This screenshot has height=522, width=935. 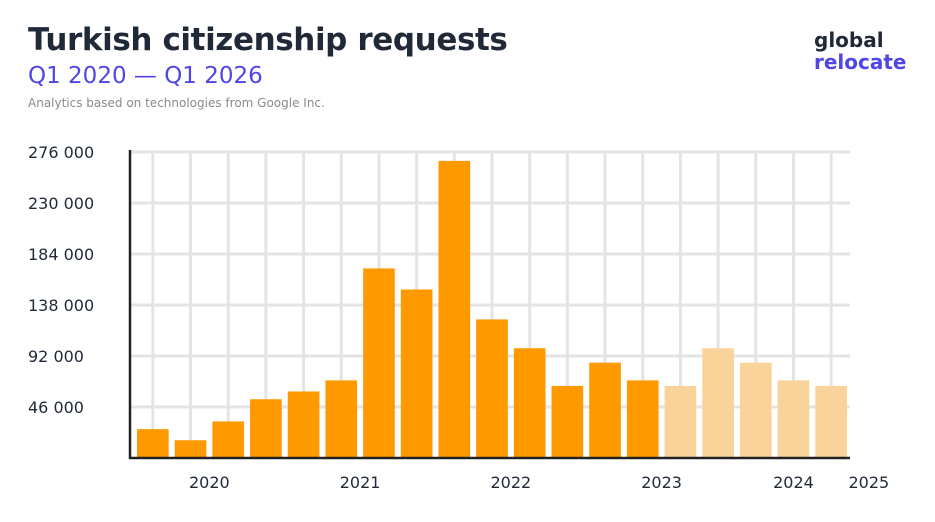 I want to click on y-tick-label: 138 000, so click(x=61, y=305).